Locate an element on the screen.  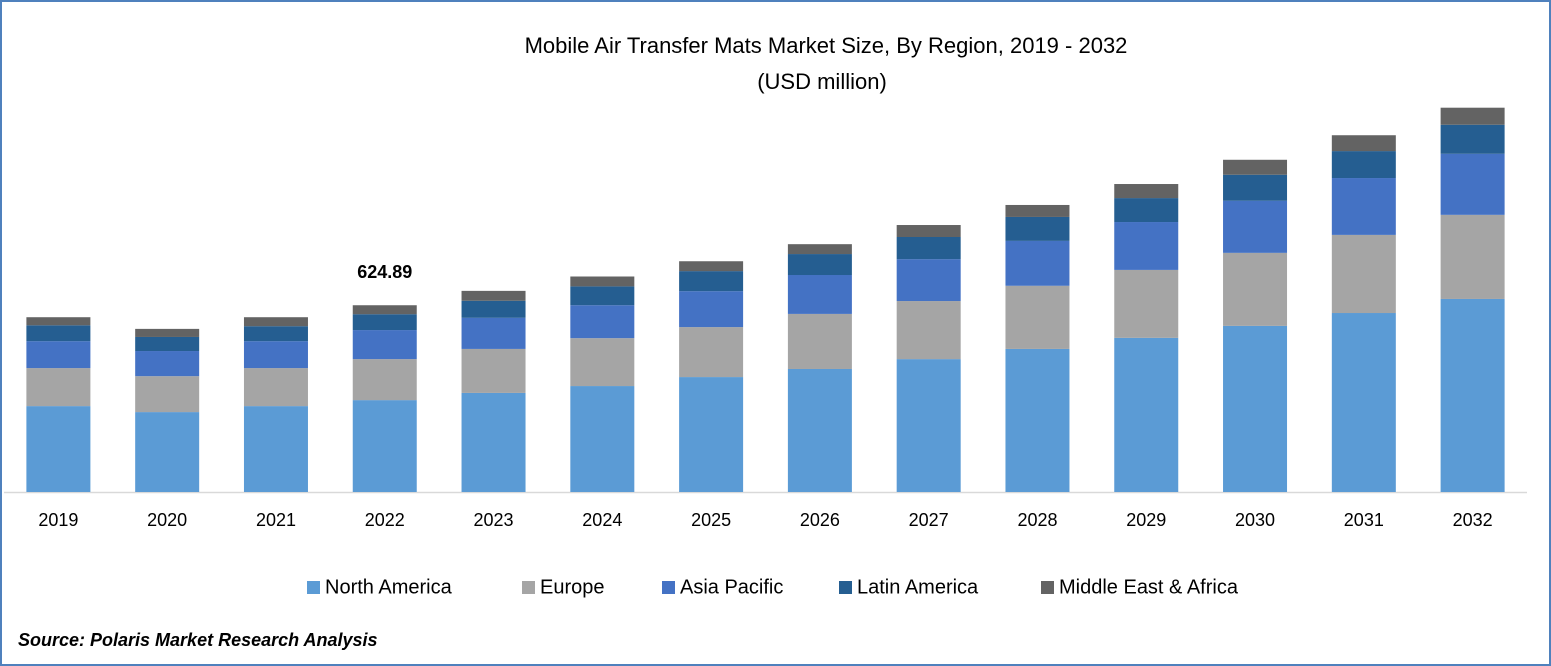
x-tick-label: 2025 is located at coordinates (711, 520).